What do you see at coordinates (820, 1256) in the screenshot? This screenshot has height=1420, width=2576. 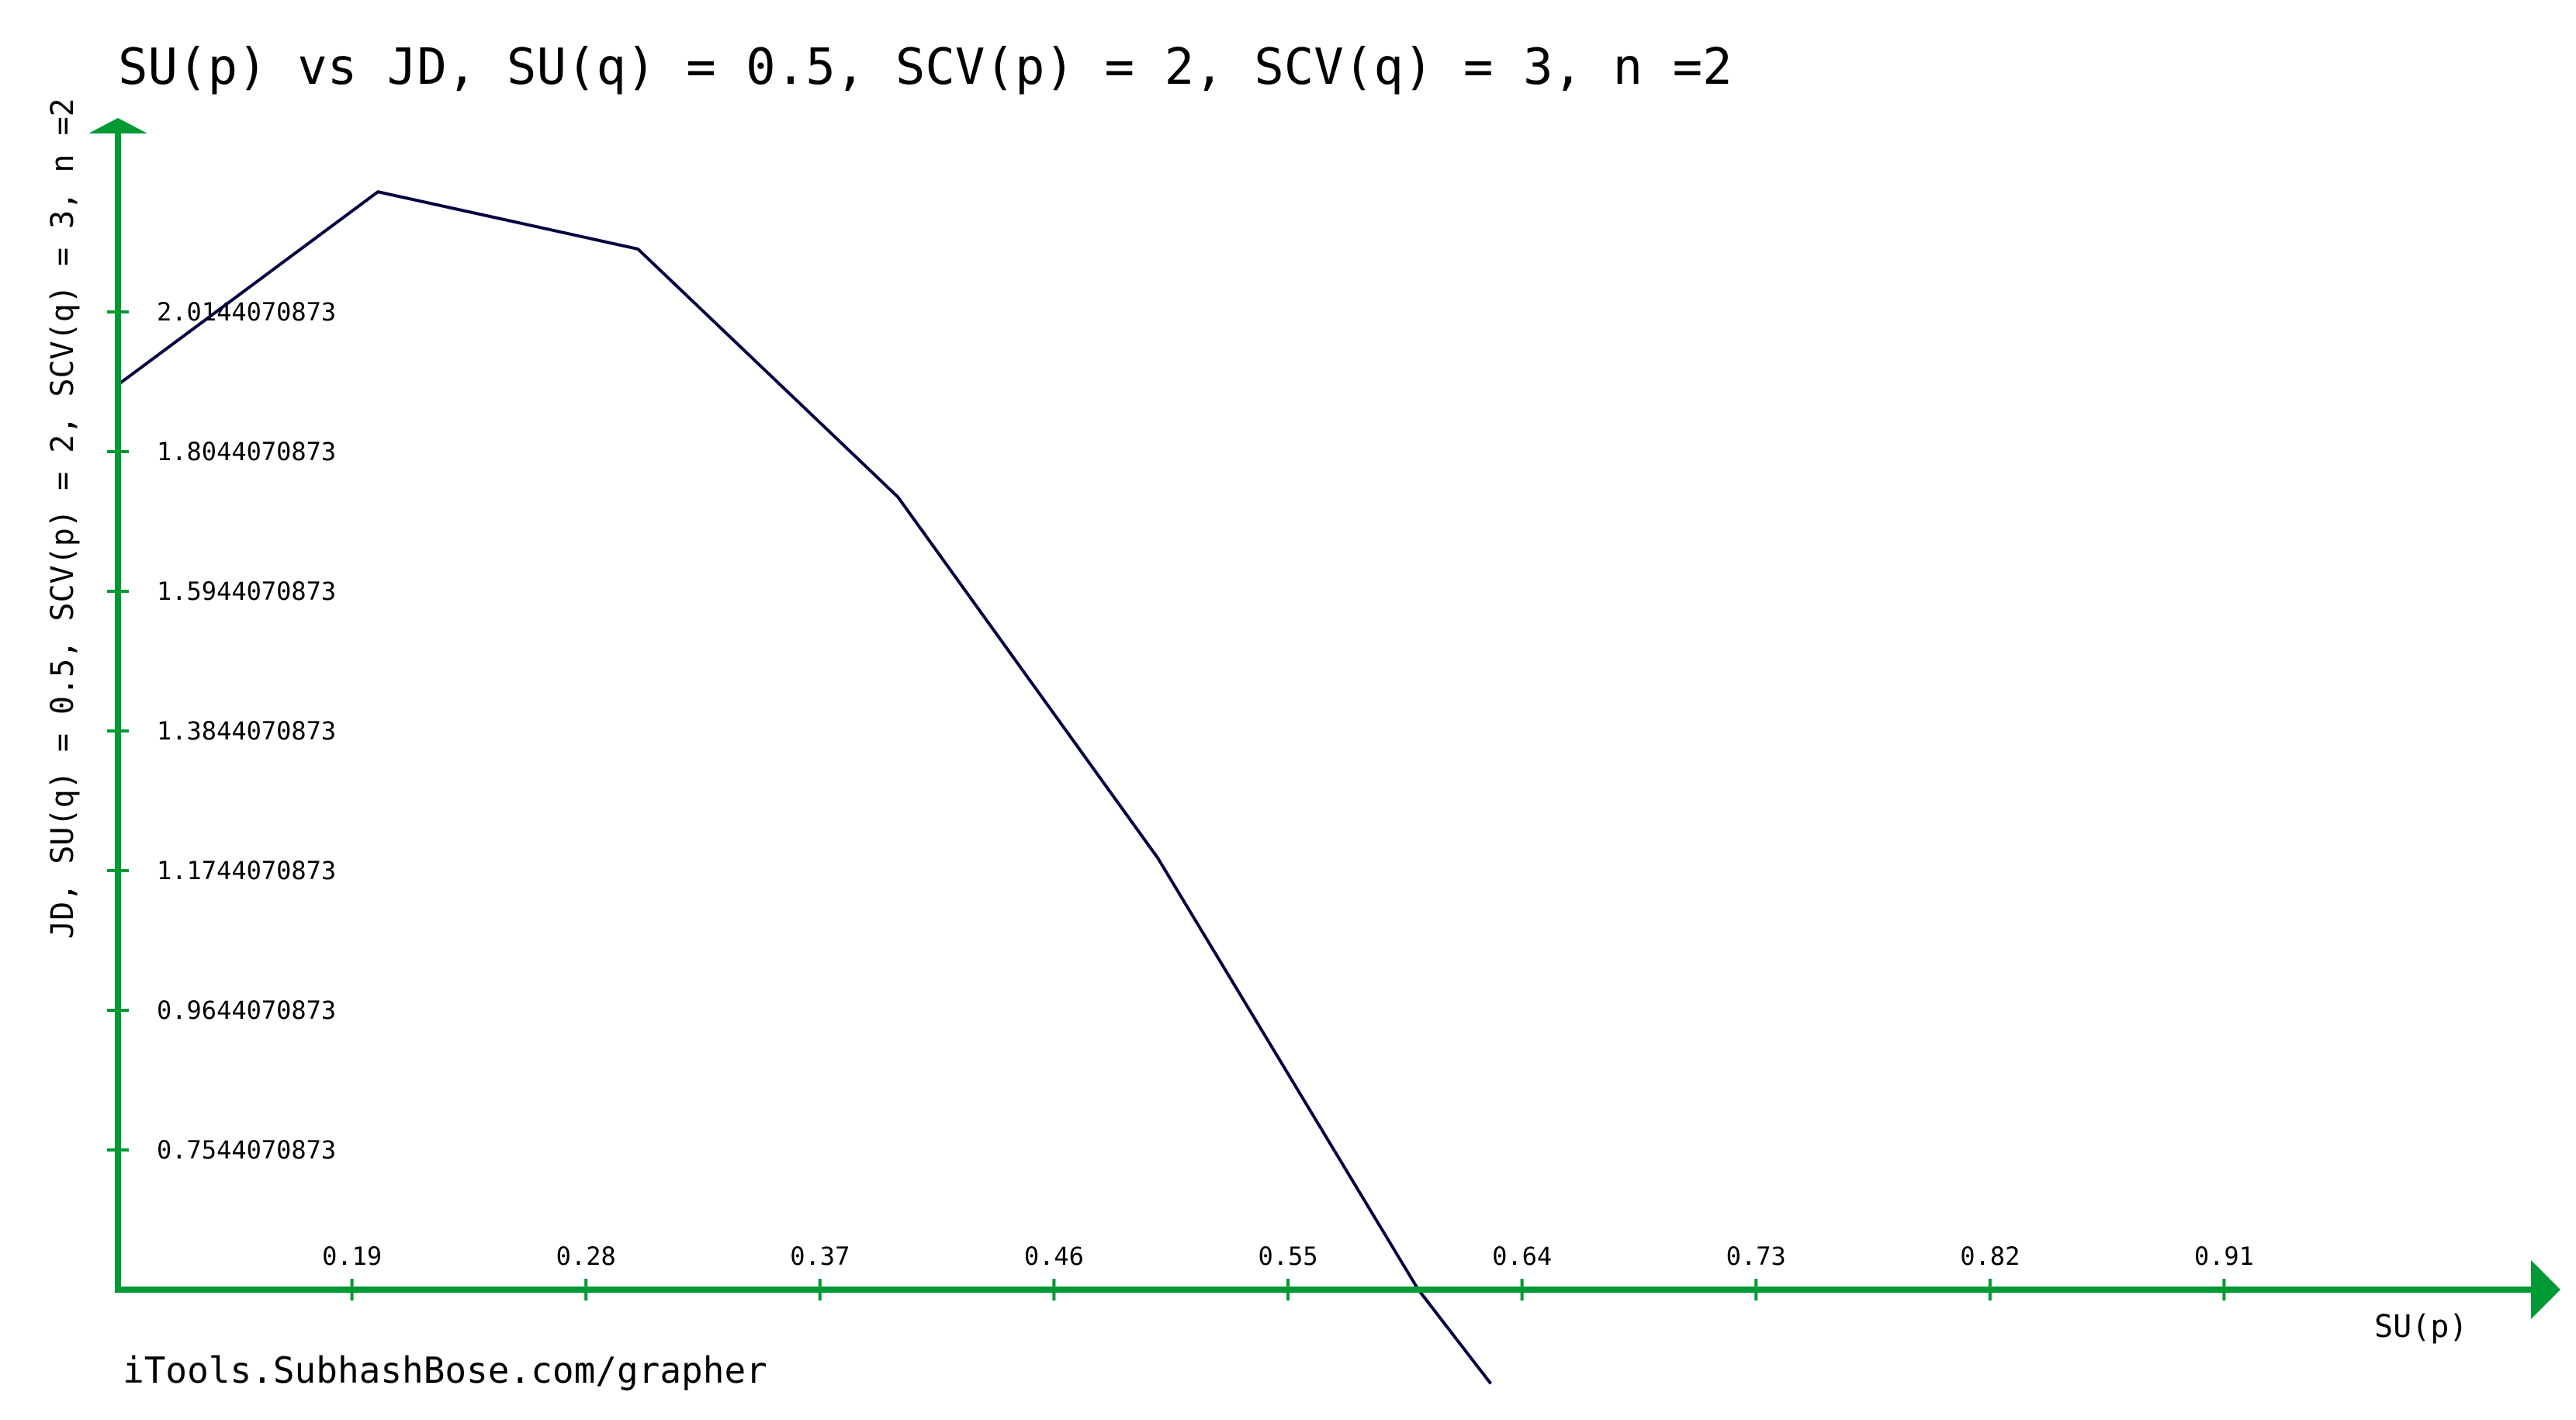 I see `x-tick-label: 0.37` at bounding box center [820, 1256].